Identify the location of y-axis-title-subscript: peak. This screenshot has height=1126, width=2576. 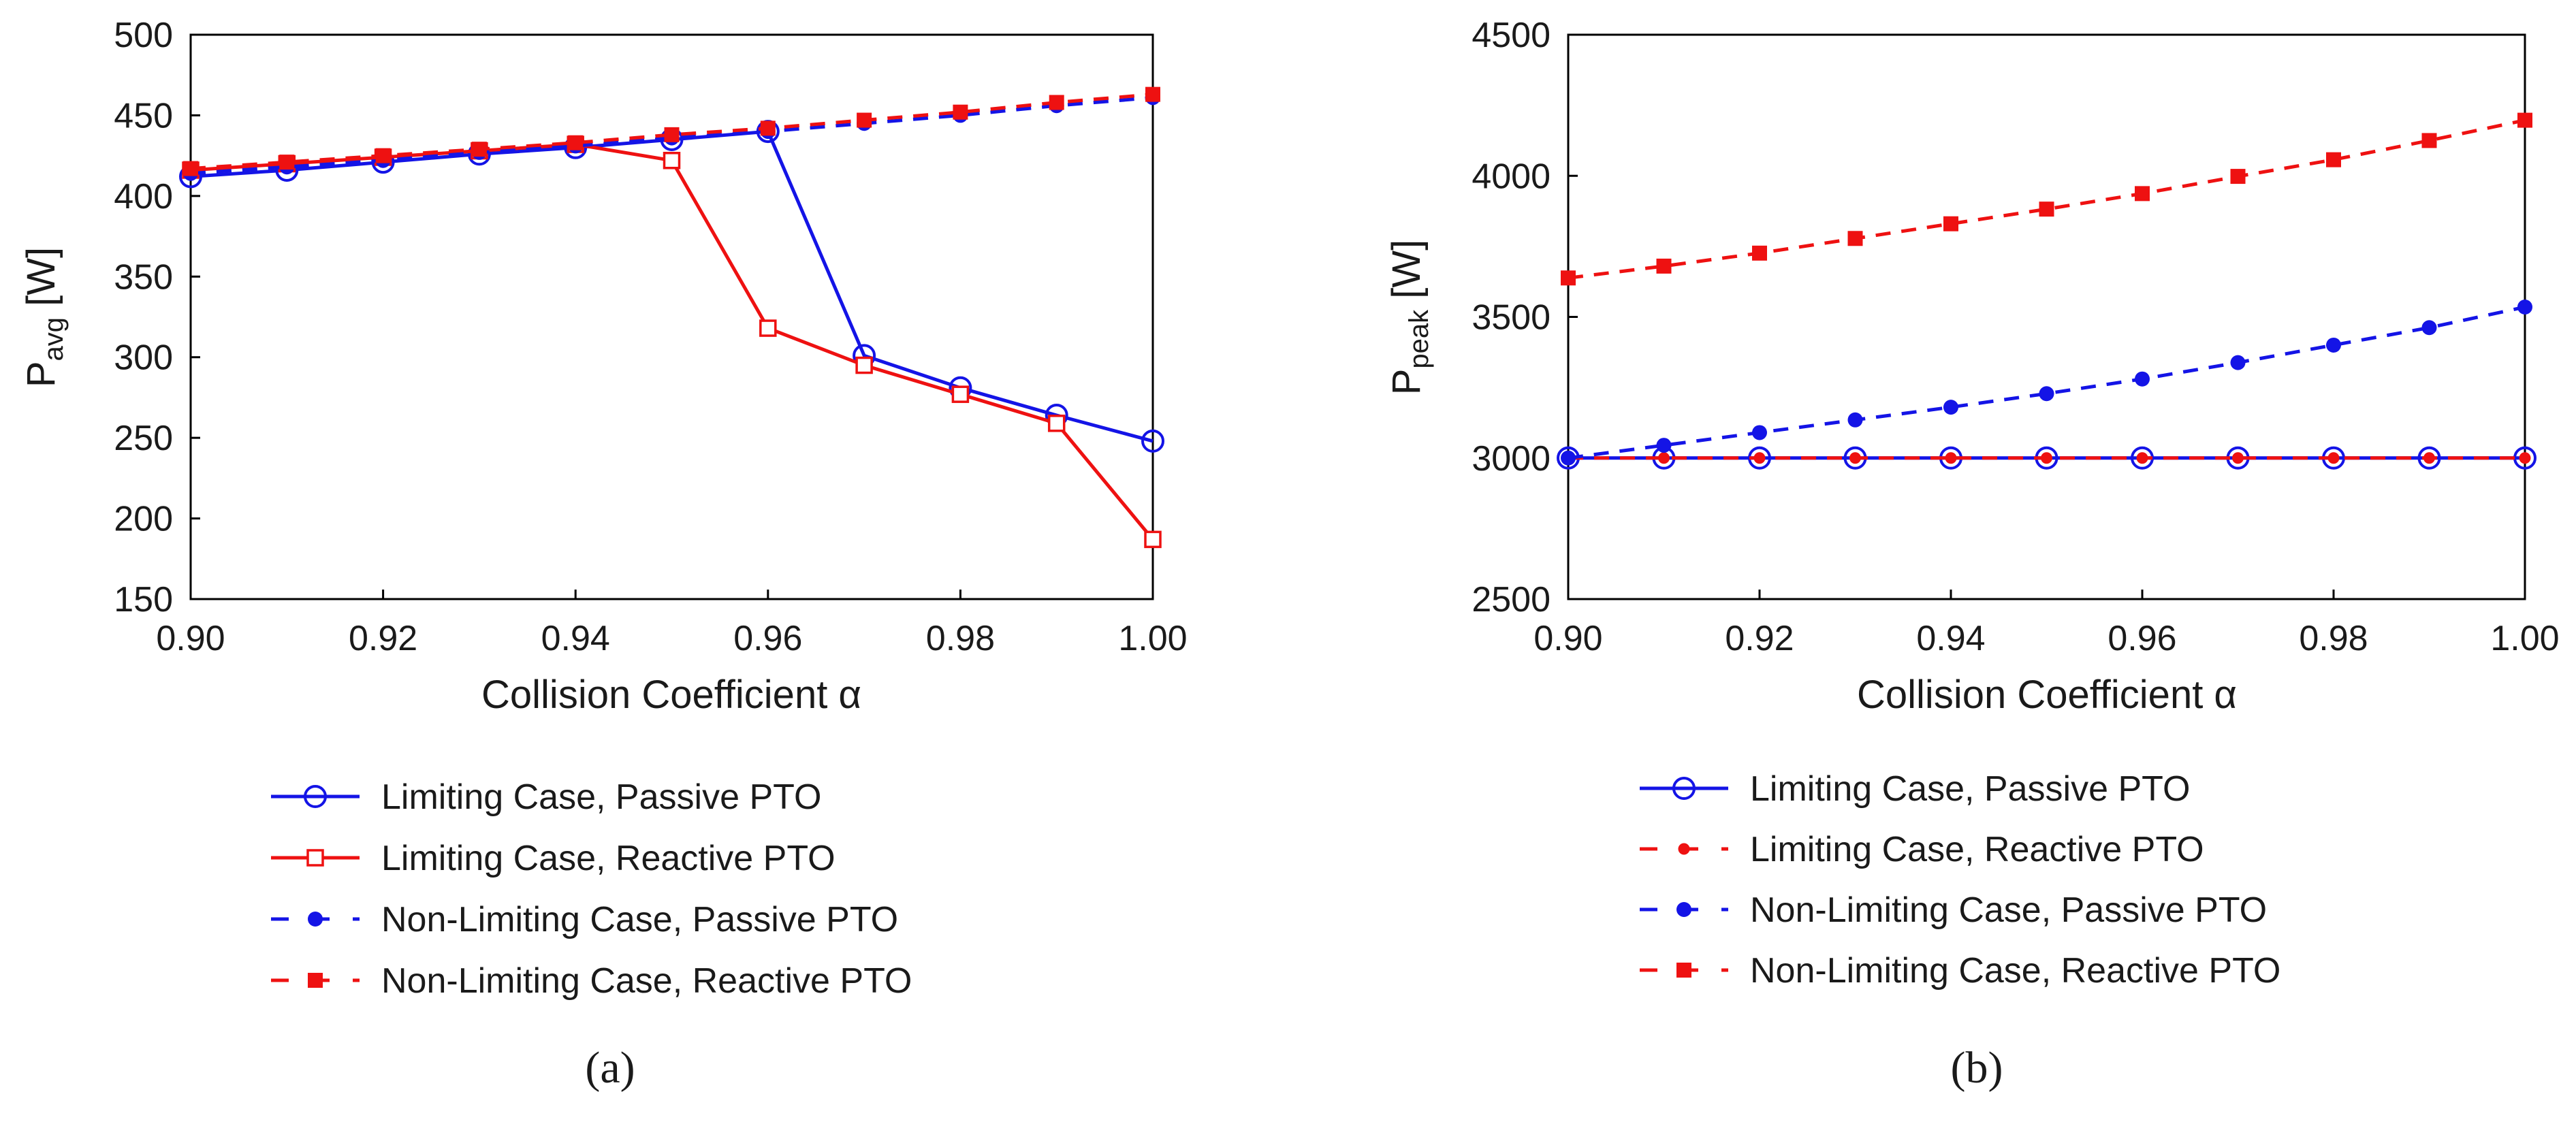
(1419, 339).